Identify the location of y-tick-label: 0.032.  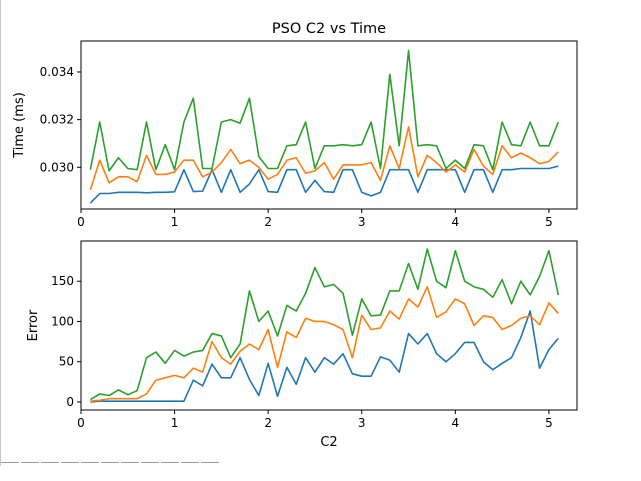
(57, 120).